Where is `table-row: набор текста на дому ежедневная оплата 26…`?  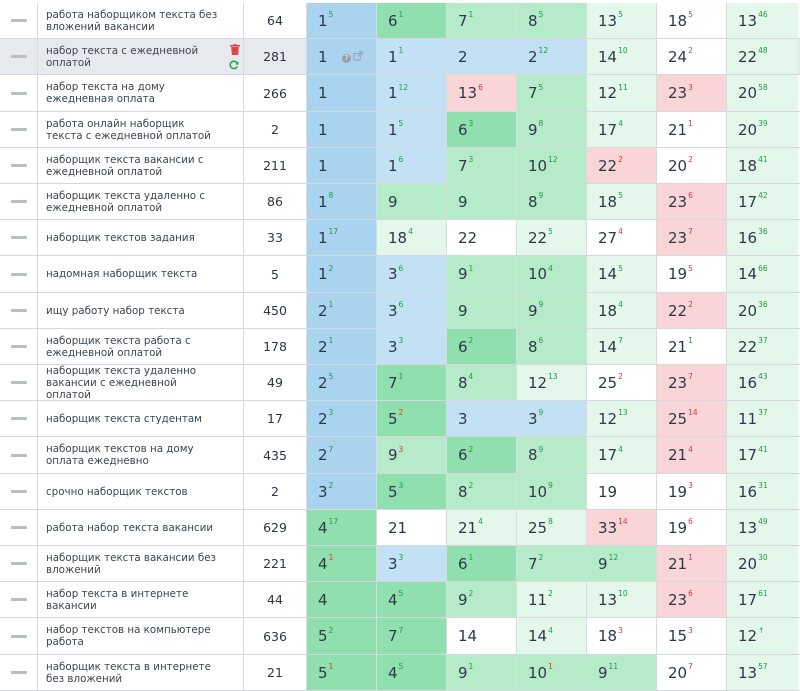
table-row: набор текста на дому ежедневная оплата 26… is located at coordinates (400, 93).